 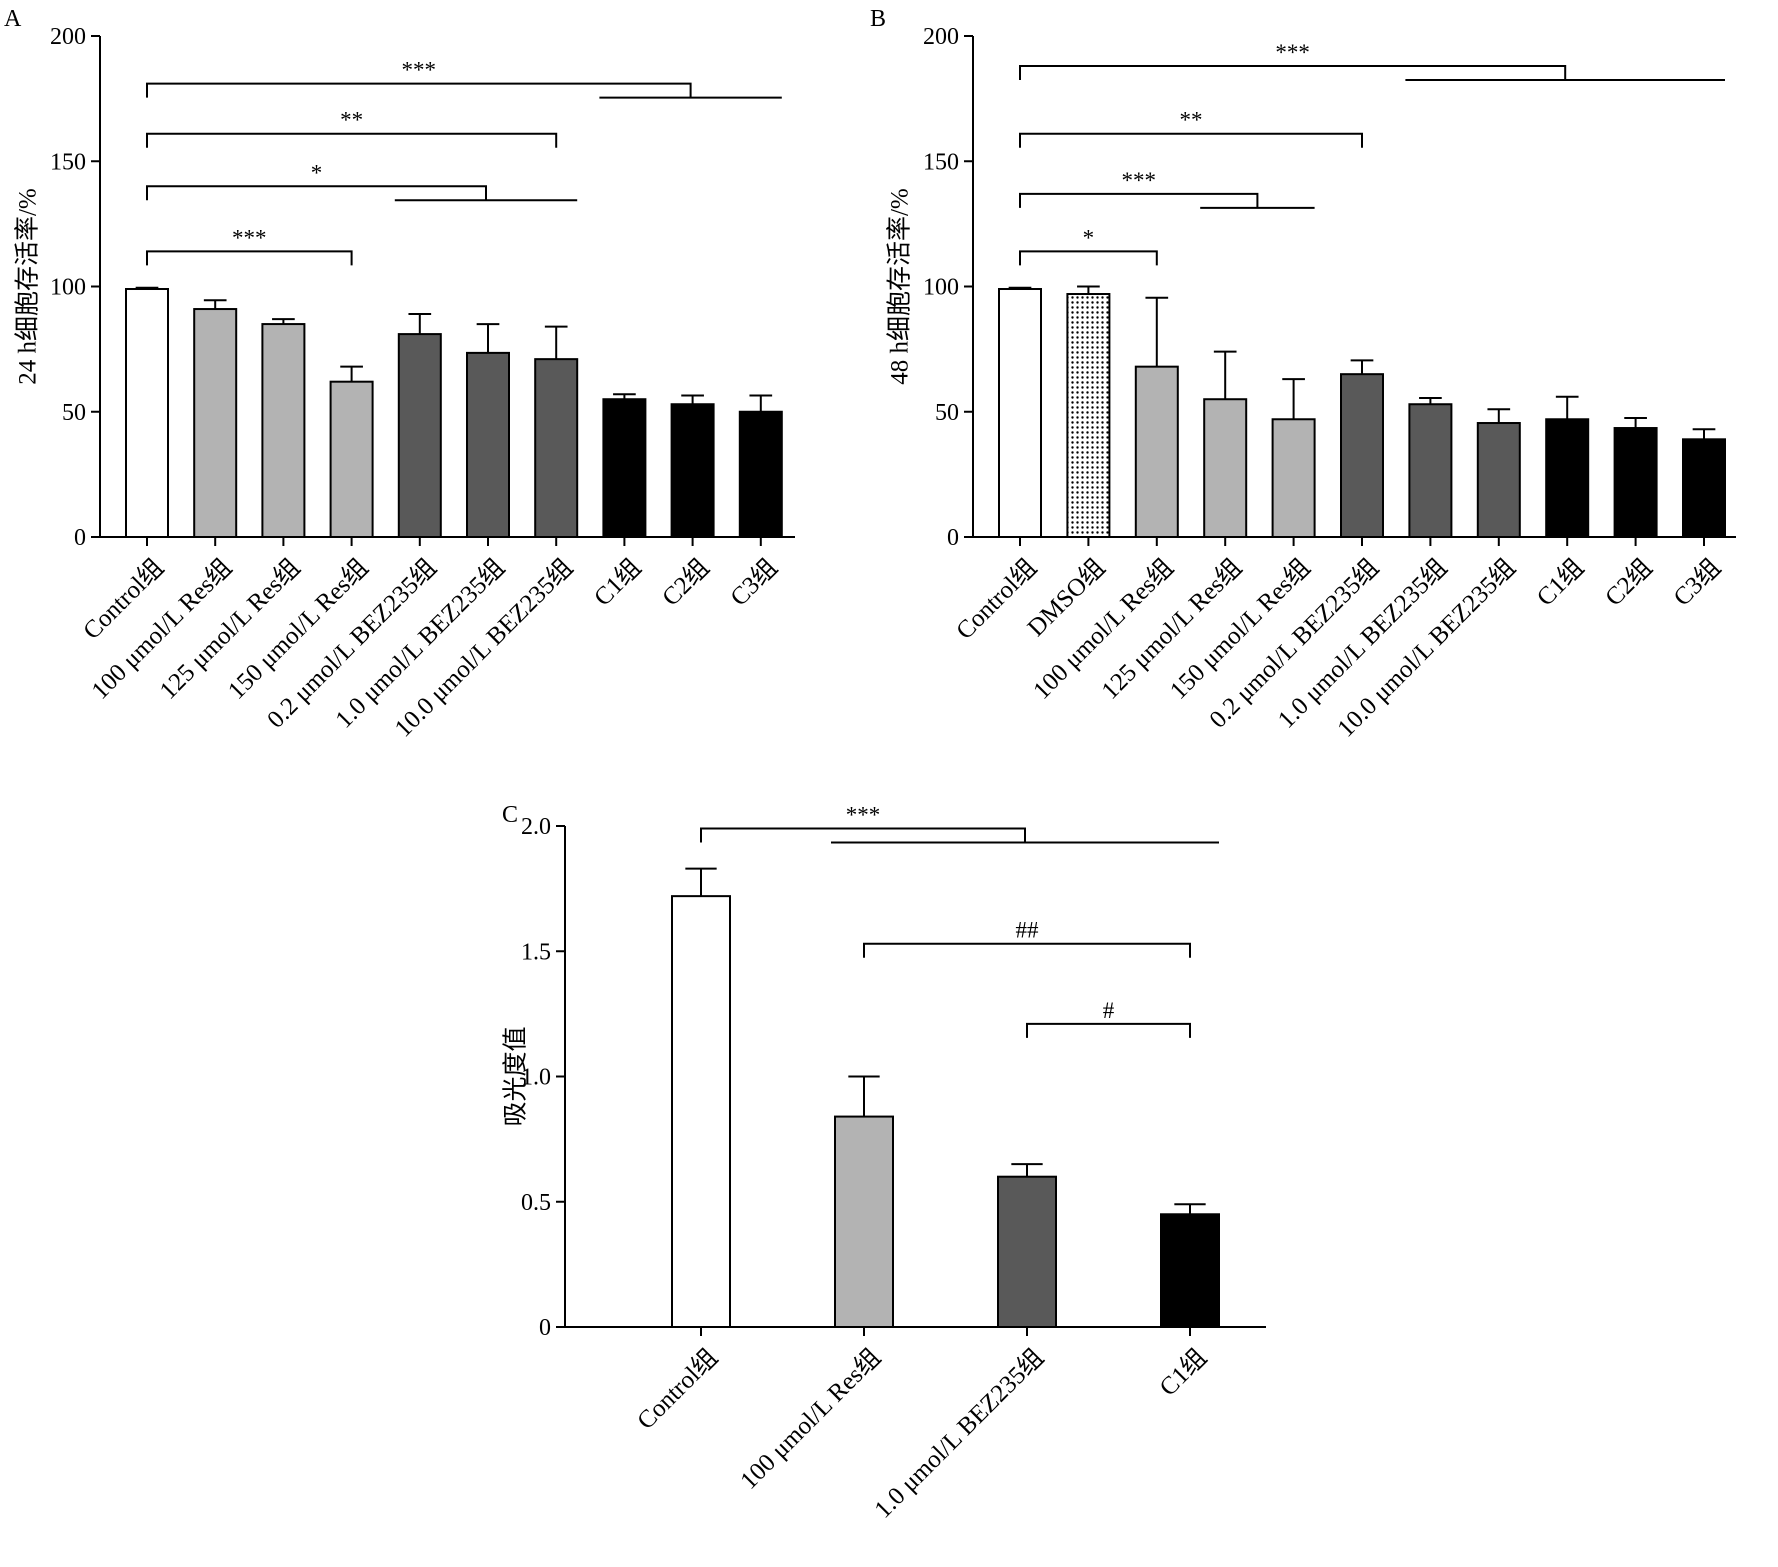 What do you see at coordinates (516, 1076) in the screenshot?
I see `y-axis-title: 吸光度值` at bounding box center [516, 1076].